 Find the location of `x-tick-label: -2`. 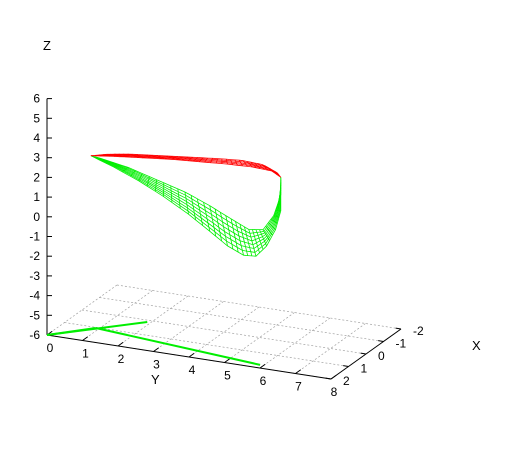

x-tick-label: -2 is located at coordinates (418, 331).